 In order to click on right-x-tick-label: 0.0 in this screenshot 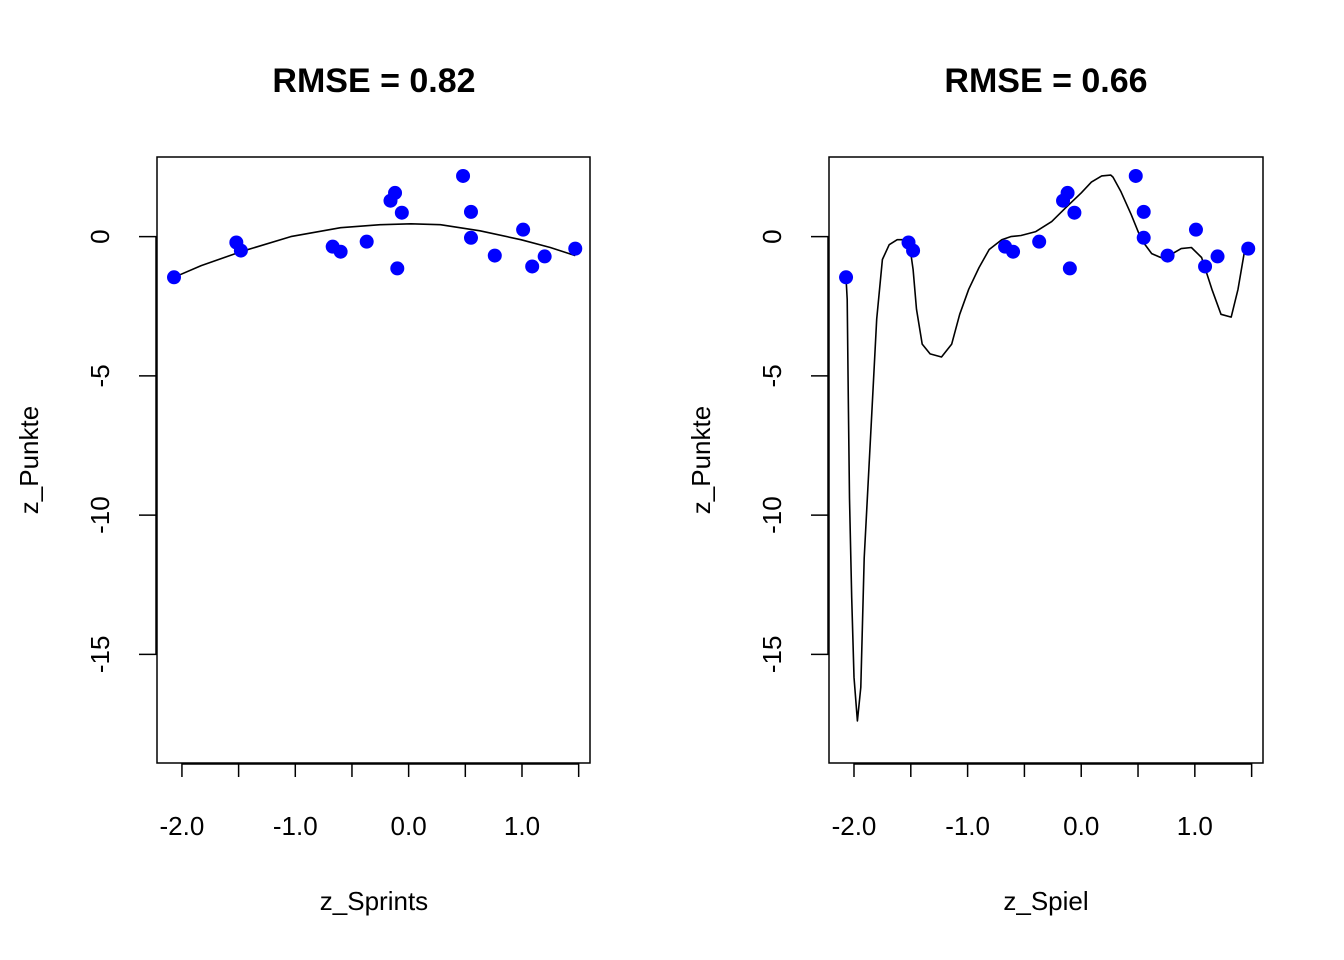, I will do `click(1081, 826)`.